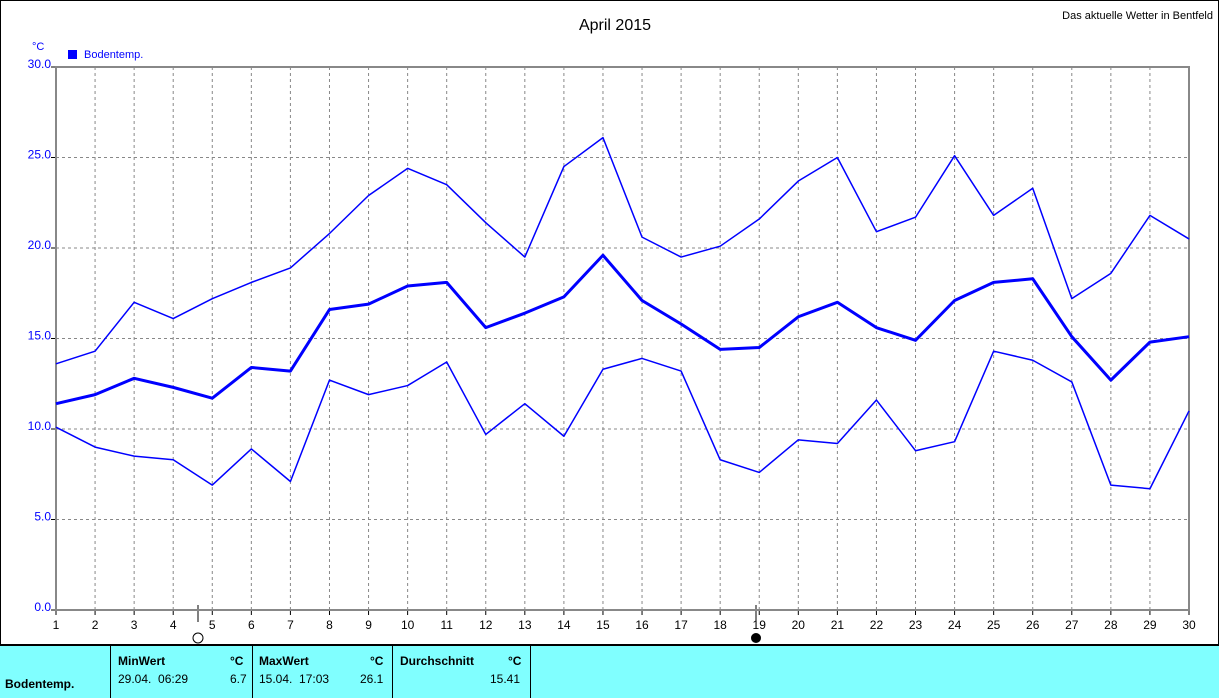 The width and height of the screenshot is (1219, 698). Describe the element at coordinates (1033, 625) in the screenshot. I see `x-tick-label: 26` at that location.